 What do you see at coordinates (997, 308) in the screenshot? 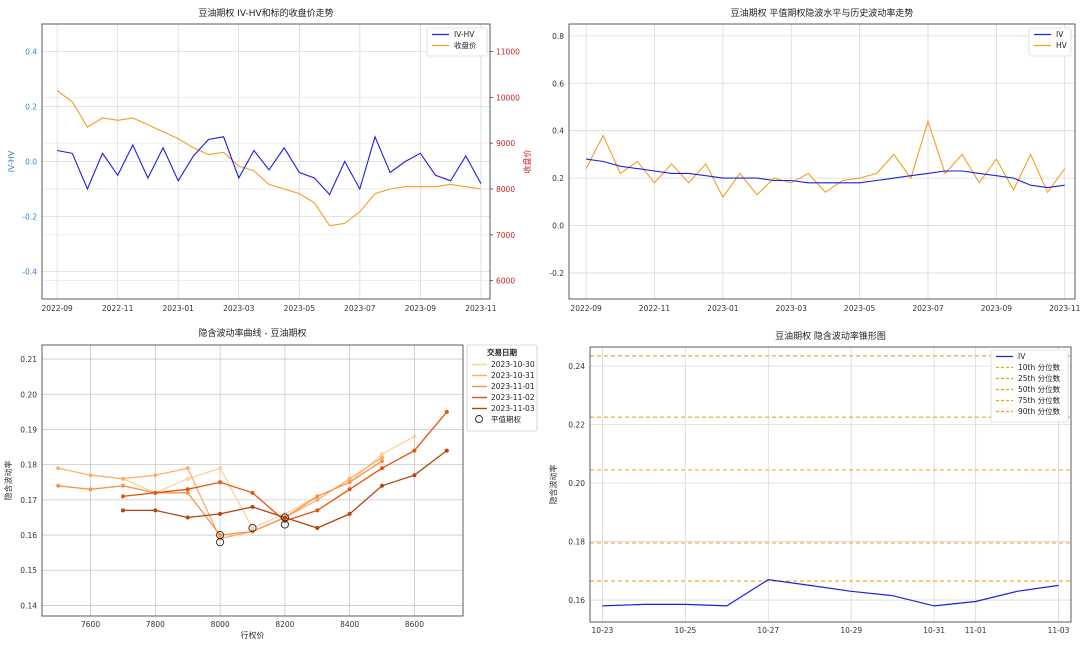
I see `x-tick-label: 2023-09` at bounding box center [997, 308].